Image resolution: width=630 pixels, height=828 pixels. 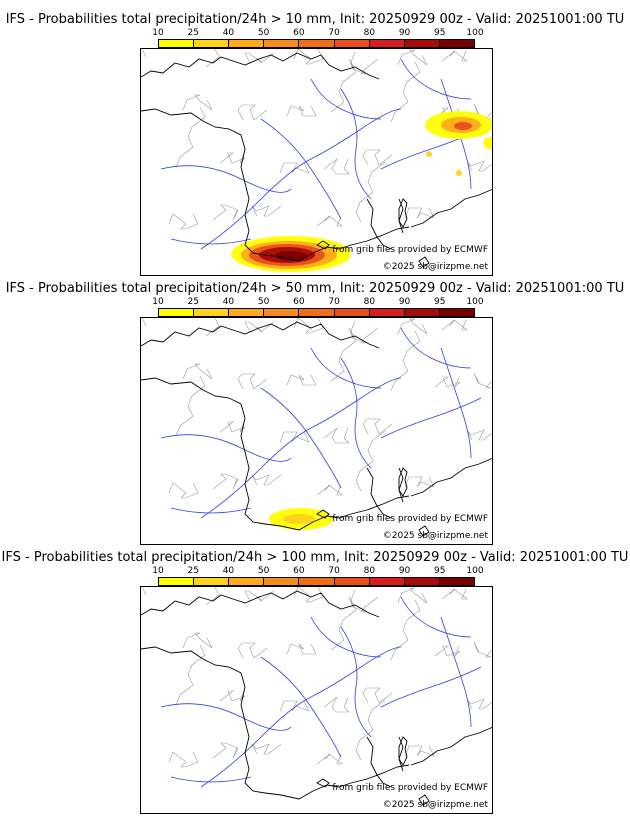 I want to click on colorbar-tick-label: 80, so click(x=369, y=571).